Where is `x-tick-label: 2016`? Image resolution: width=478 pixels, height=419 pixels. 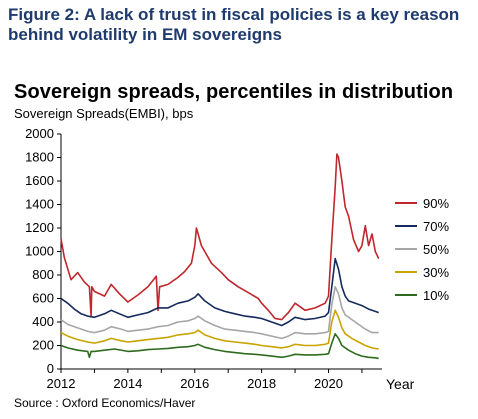
x-tick-label: 2016 is located at coordinates (194, 383).